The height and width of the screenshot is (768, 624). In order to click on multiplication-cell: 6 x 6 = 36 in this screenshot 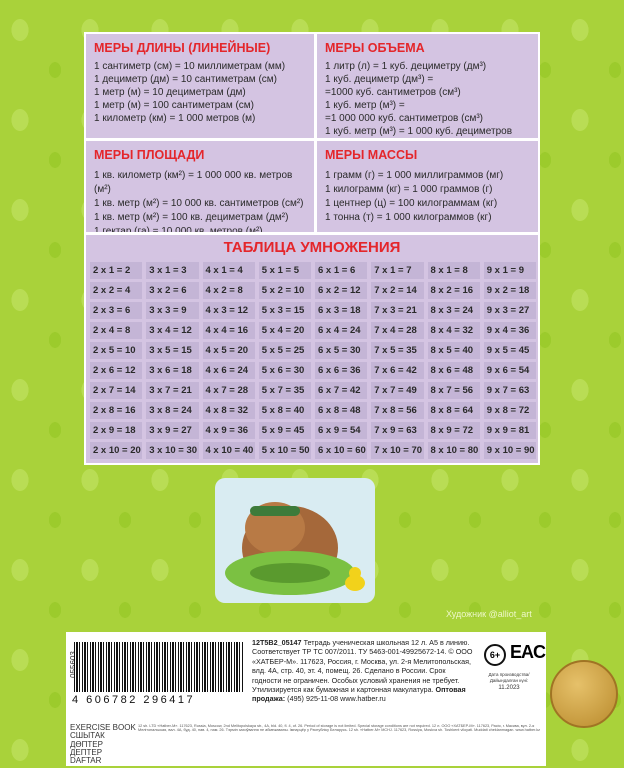, I will do `click(341, 370)`.